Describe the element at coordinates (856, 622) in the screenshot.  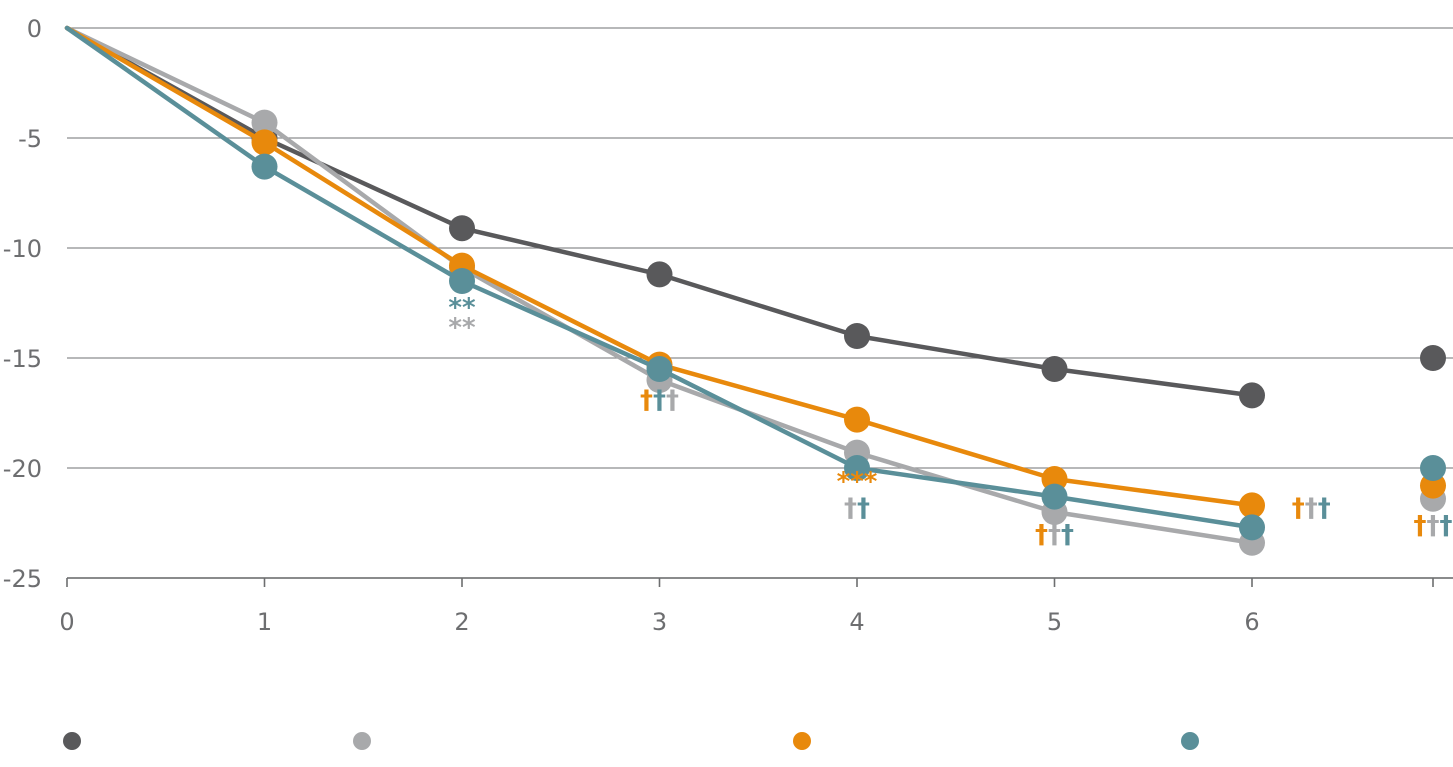
I see `x-tick-label: 4` at that location.